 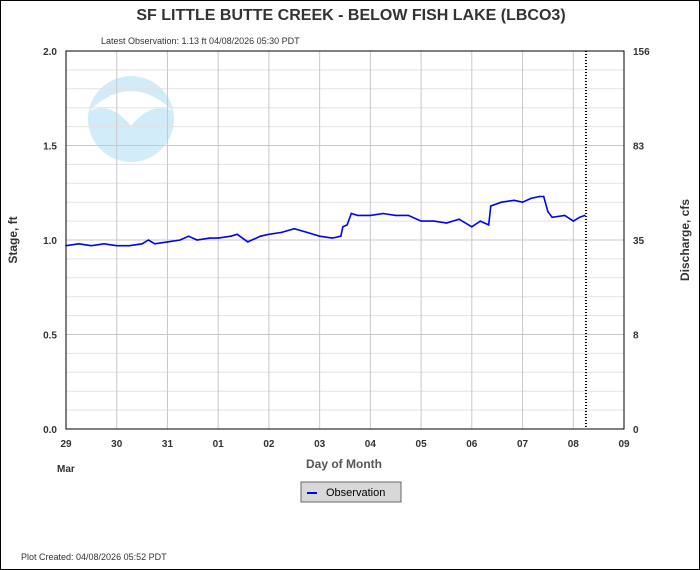 What do you see at coordinates (422, 444) in the screenshot?
I see `x-tick-label: 05` at bounding box center [422, 444].